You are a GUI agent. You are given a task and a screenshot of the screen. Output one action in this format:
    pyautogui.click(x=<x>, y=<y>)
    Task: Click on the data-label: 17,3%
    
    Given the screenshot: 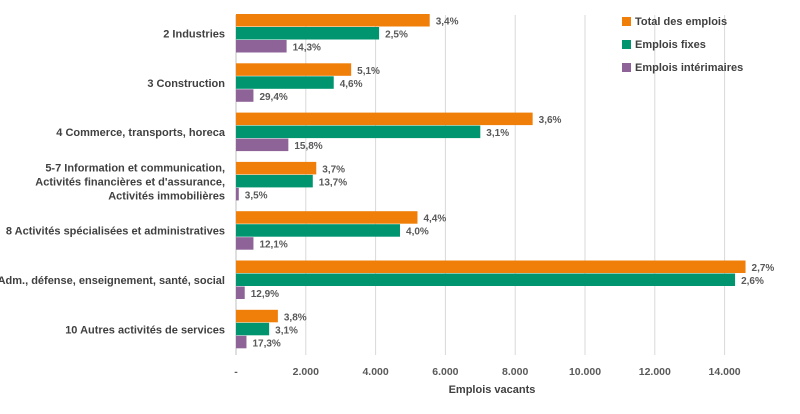 What is the action you would take?
    pyautogui.click(x=266, y=343)
    